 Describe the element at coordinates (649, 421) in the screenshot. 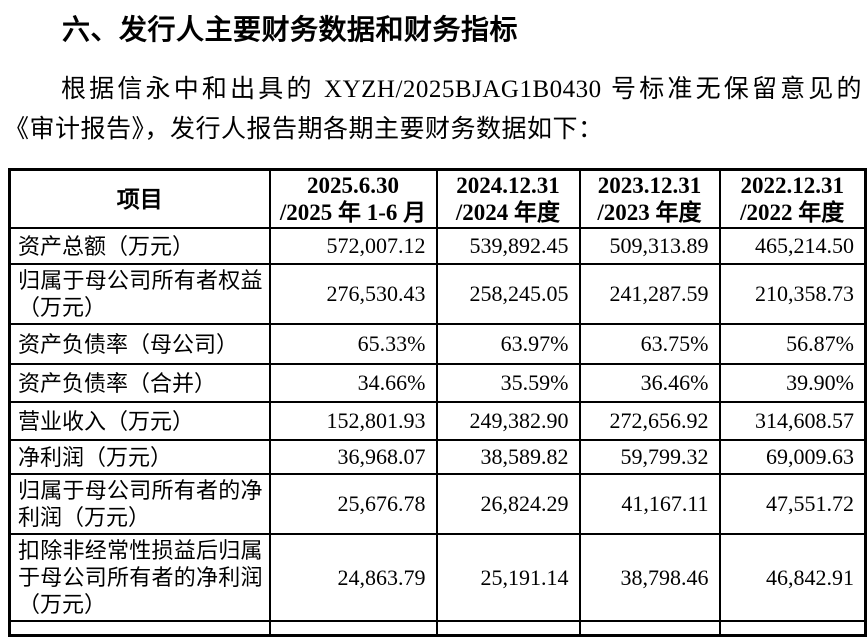

I see `cell-value: 272,656.92` at that location.